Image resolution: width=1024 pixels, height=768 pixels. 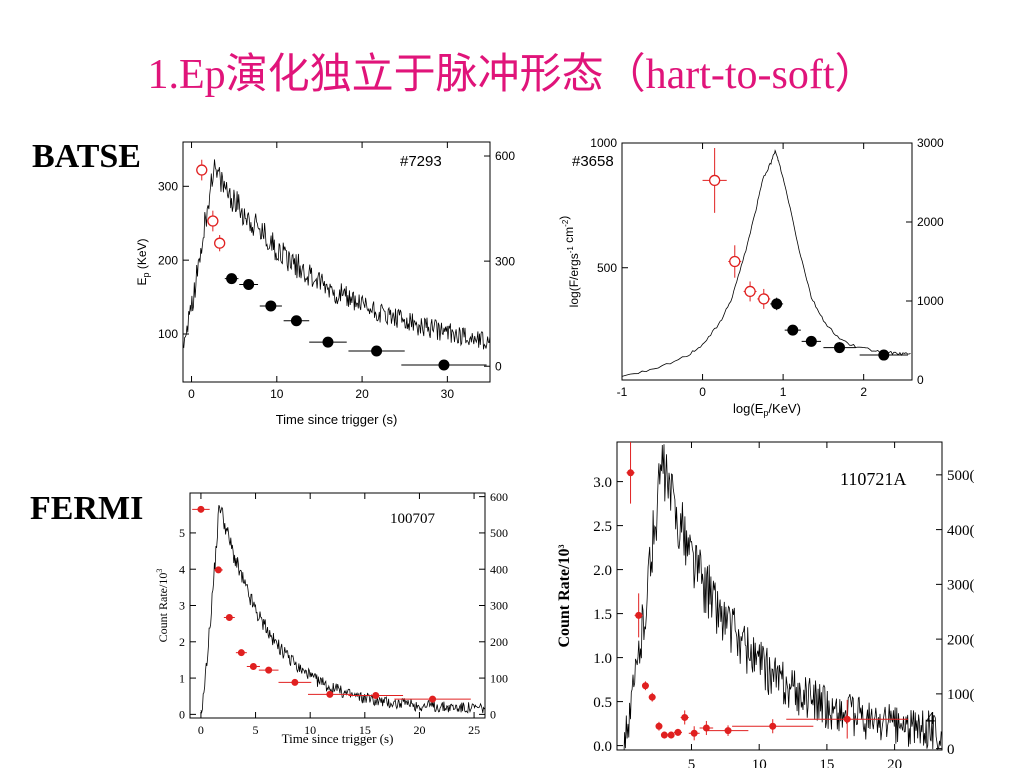 I want to click on plot-annotation: 100707, so click(x=413, y=519).